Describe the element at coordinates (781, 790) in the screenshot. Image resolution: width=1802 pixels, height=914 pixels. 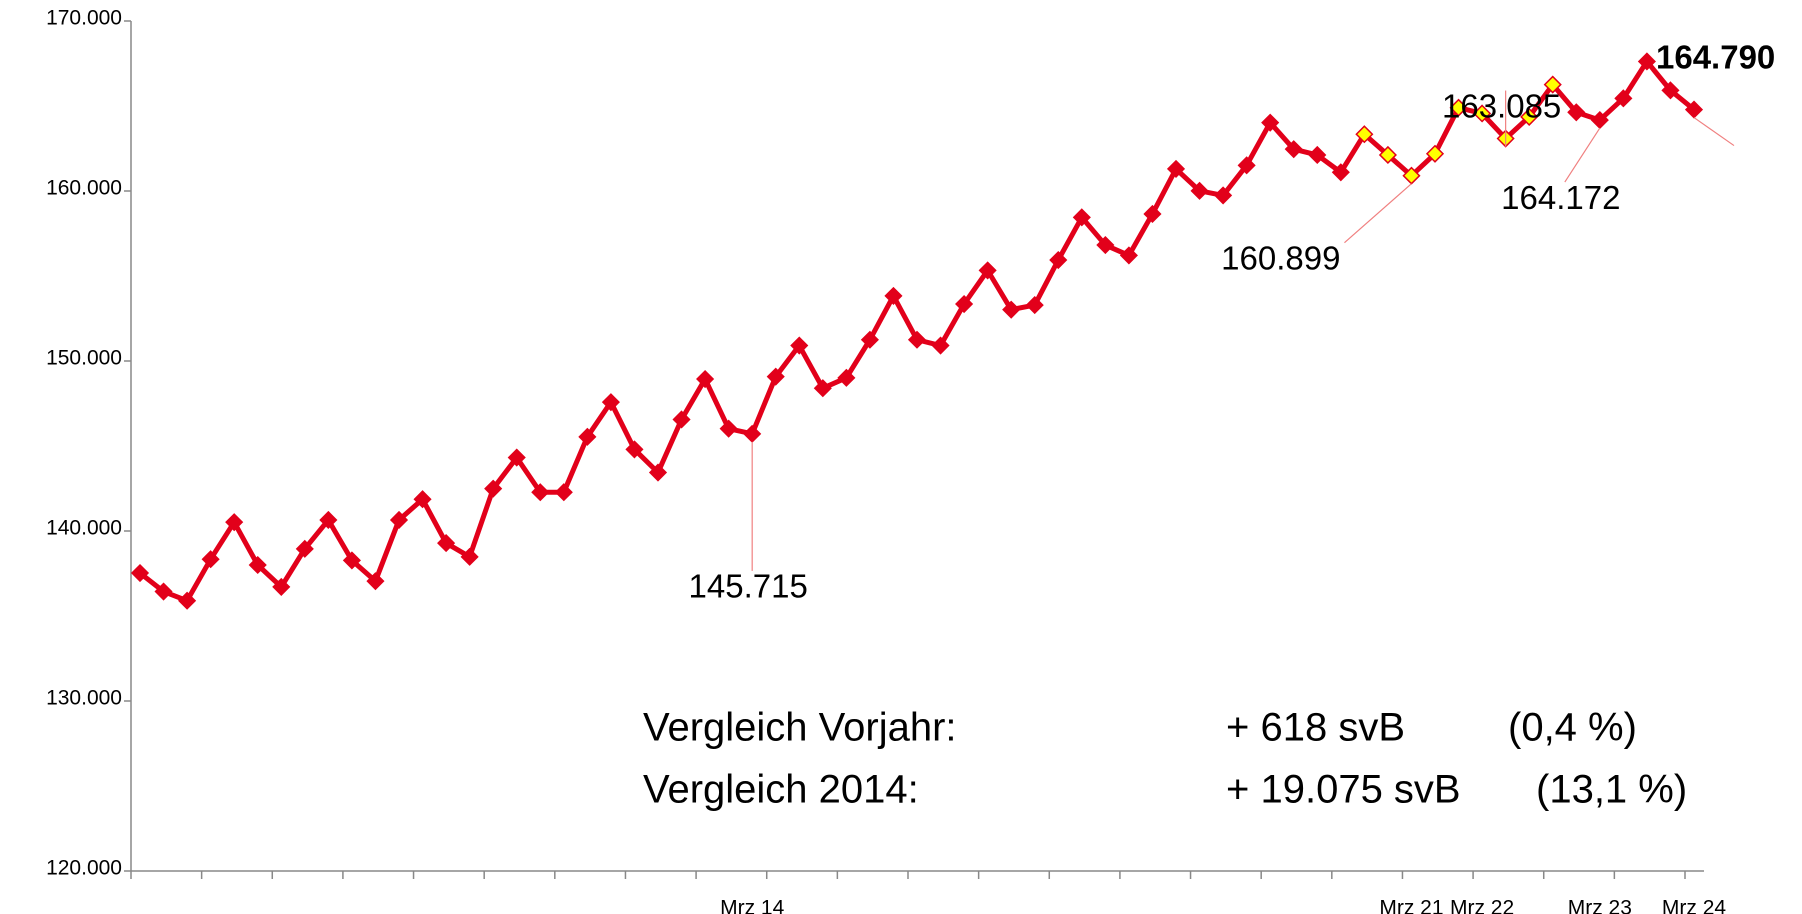
I see `annotation: Vergleich 2014:` at that location.